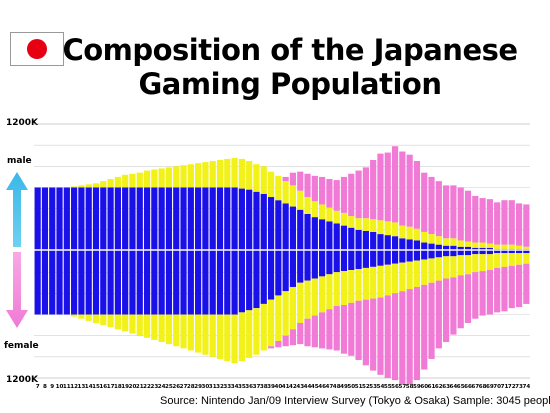  I want to click on x-tick-label: 74, so click(526, 387).